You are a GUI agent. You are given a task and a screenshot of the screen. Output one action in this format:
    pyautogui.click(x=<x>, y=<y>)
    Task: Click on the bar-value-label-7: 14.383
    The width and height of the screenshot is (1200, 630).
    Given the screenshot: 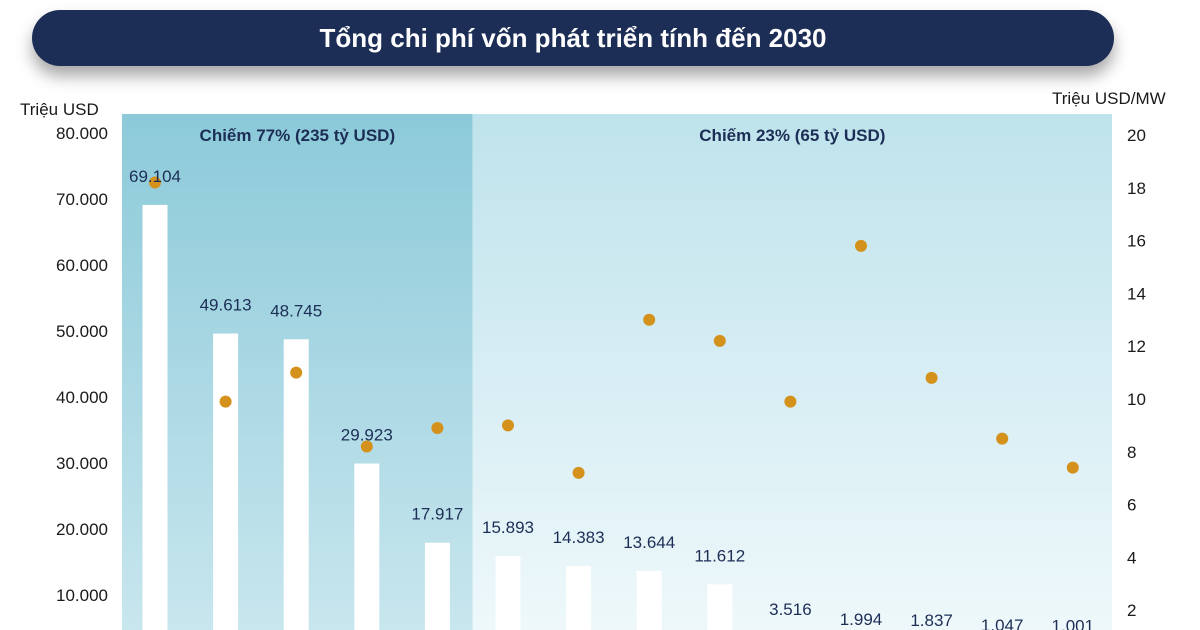 What is the action you would take?
    pyautogui.click(x=579, y=537)
    